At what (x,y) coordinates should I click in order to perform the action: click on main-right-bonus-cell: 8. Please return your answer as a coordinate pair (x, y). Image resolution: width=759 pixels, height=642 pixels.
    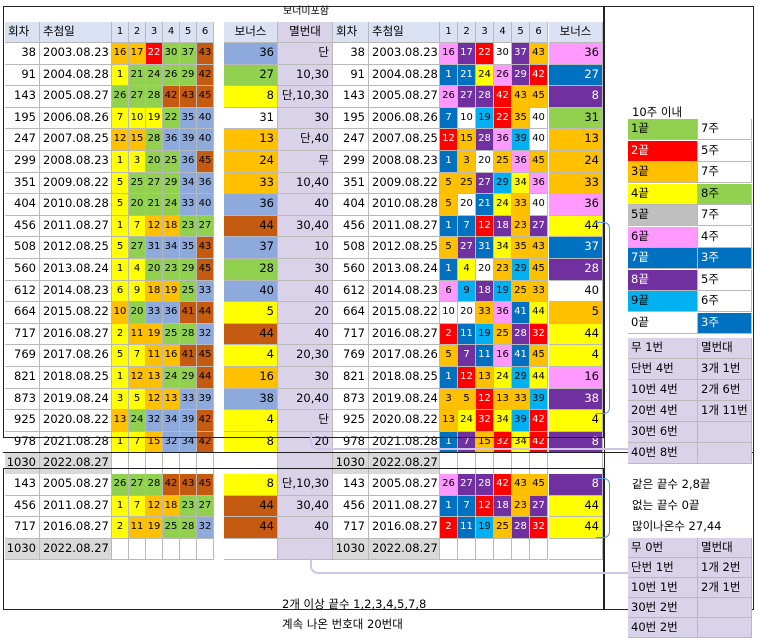
    Looking at the image, I should click on (576, 97).